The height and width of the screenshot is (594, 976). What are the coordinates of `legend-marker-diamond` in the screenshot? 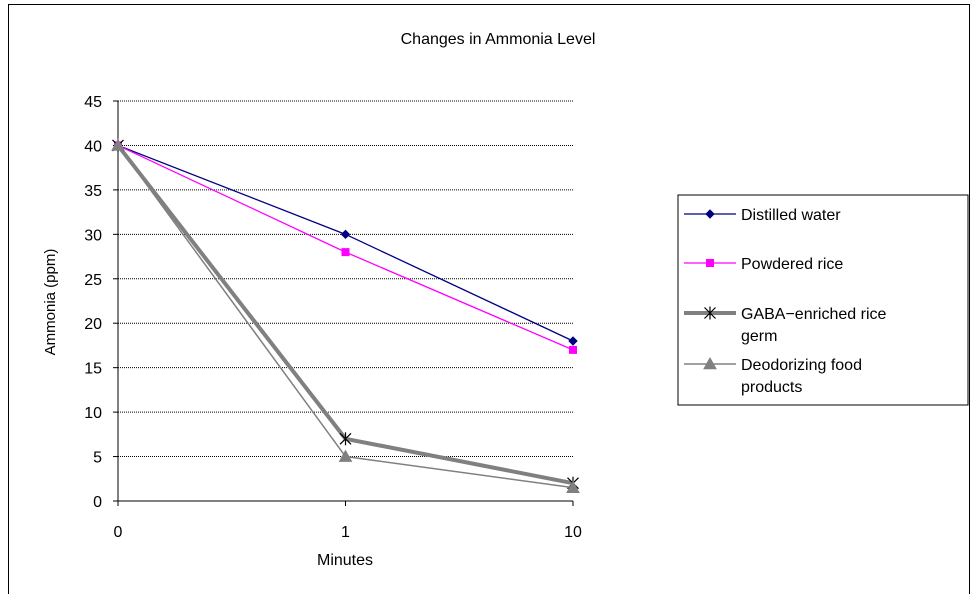 It's located at (710, 214).